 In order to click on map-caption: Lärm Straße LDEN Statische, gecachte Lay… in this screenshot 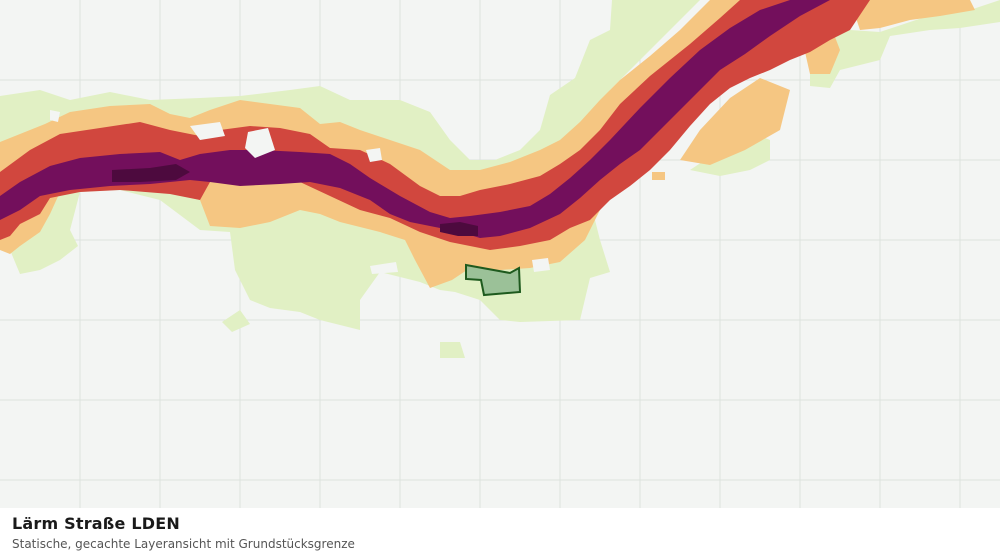, I will do `click(500, 534)`.